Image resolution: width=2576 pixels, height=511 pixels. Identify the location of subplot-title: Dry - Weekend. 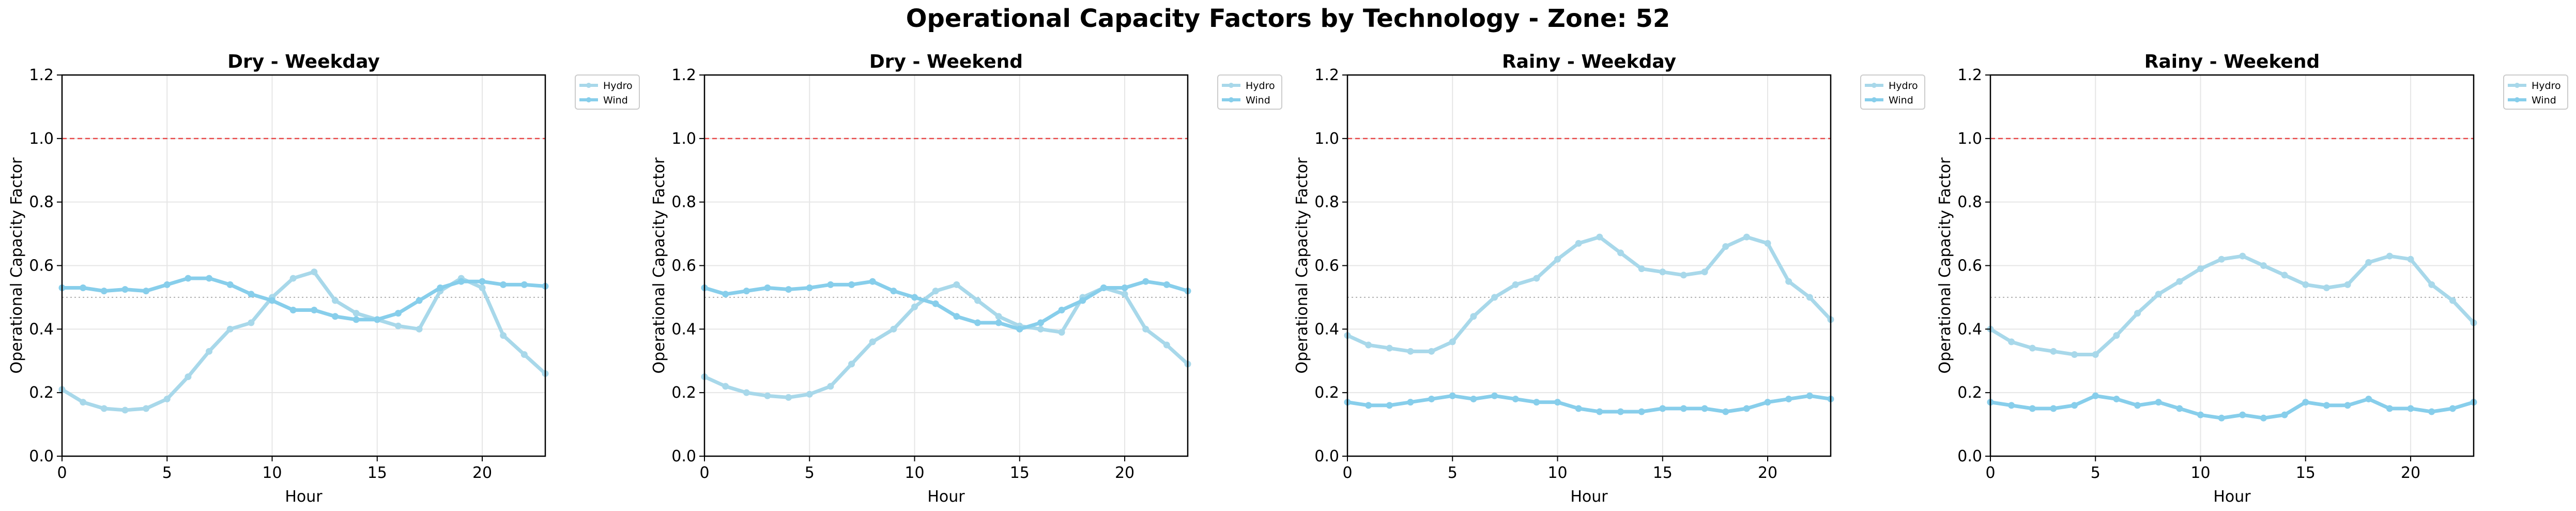
(946, 61).